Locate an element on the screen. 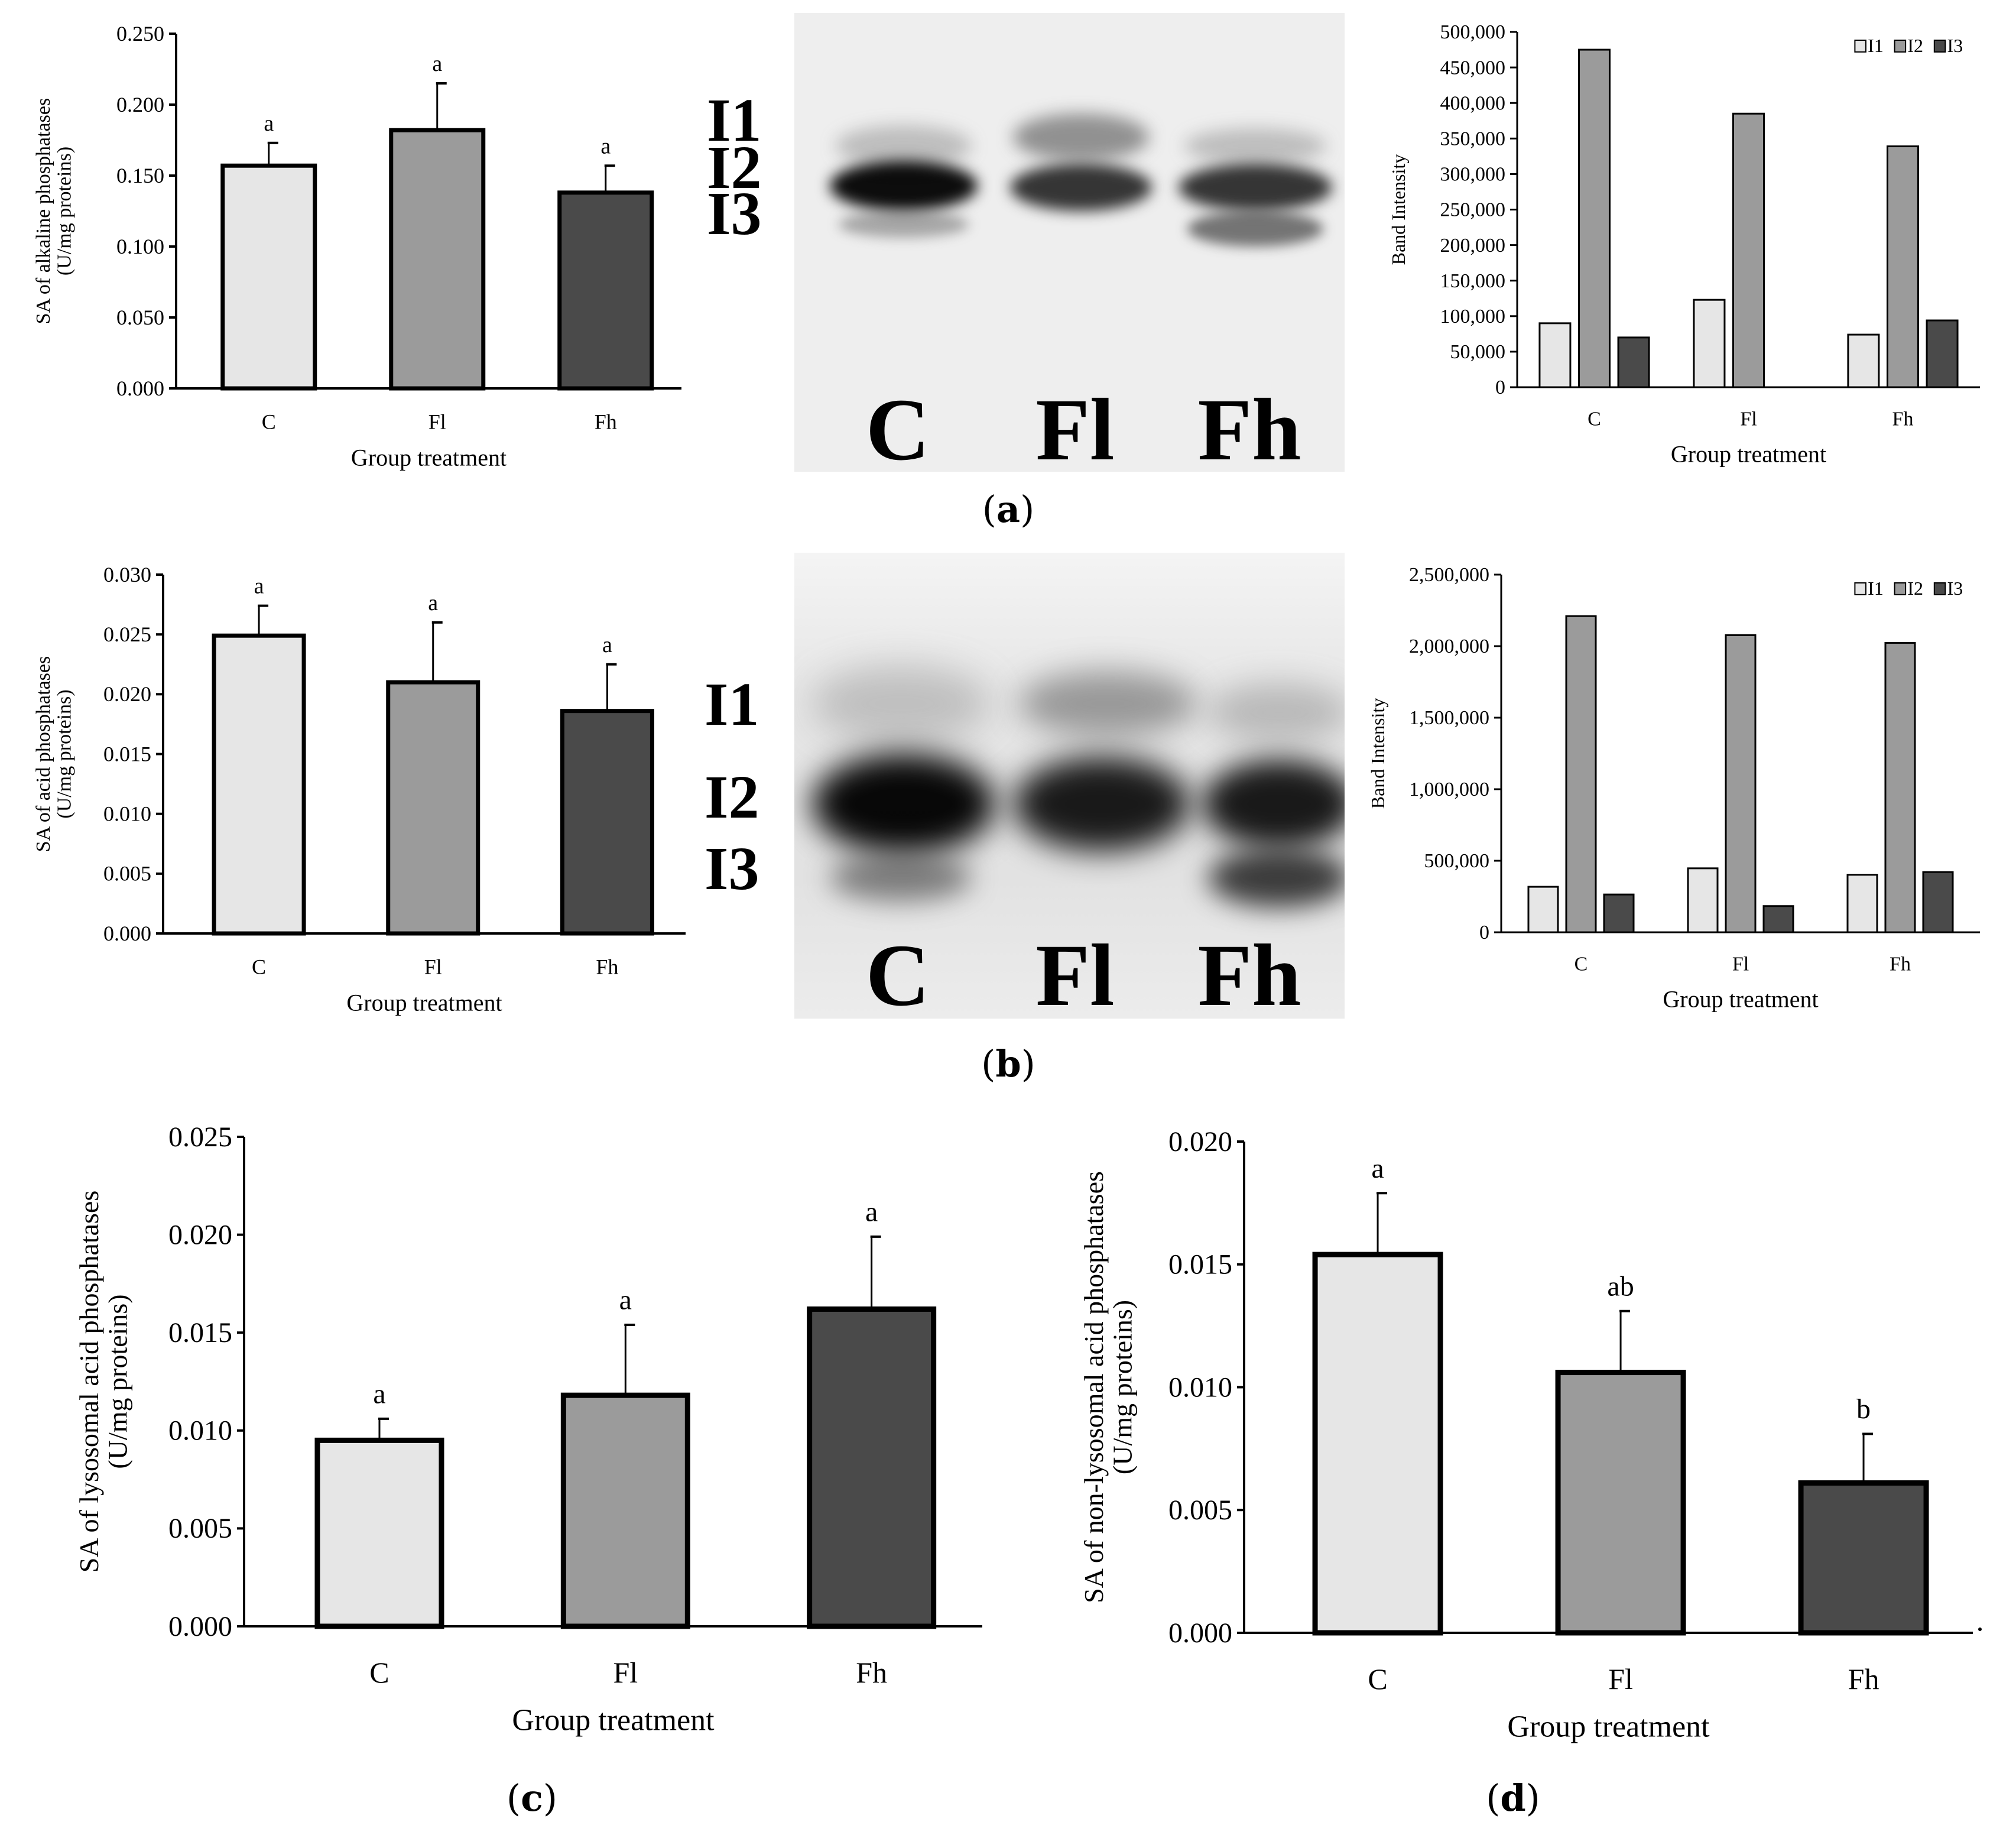 The image size is (2016, 1835). y-tick-label: 0.250 is located at coordinates (140, 34).